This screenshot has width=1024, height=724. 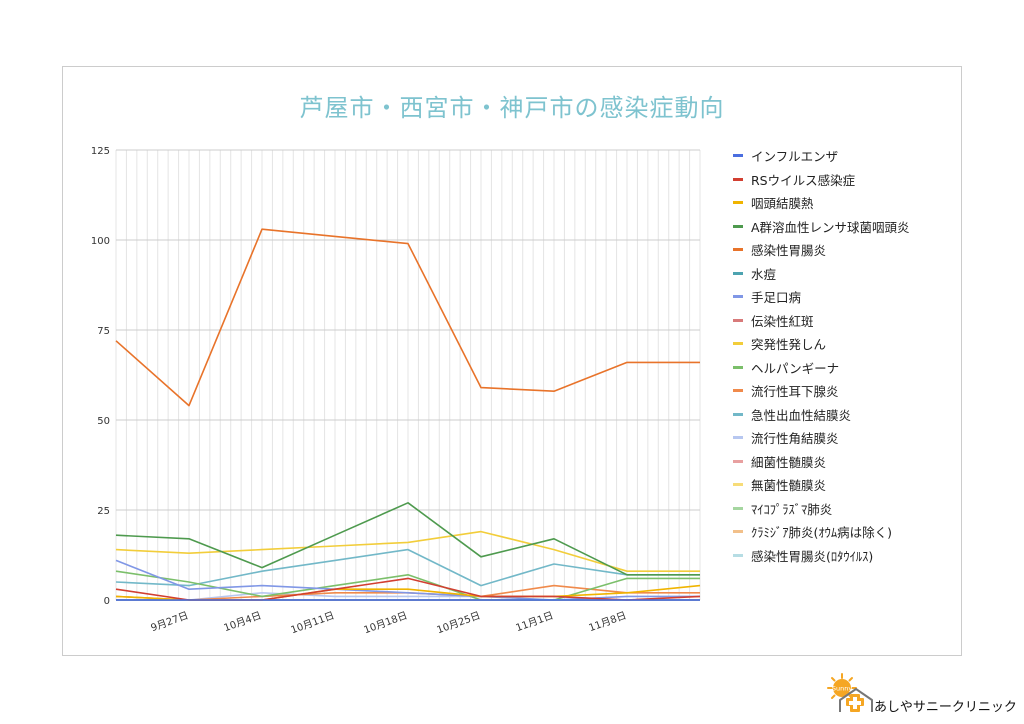 I want to click on legend-label: 水痘, so click(x=764, y=274).